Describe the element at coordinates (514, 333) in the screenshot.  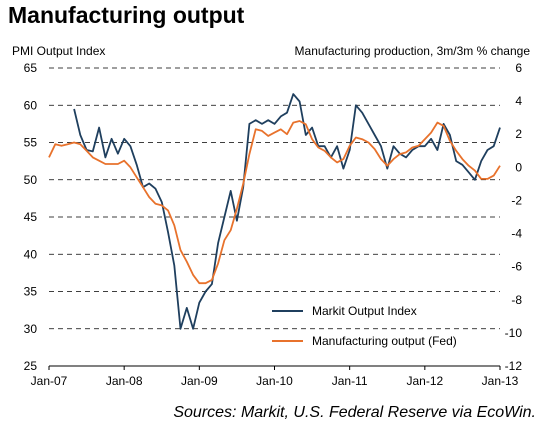
I see `y-right-tick-label: -10` at that location.